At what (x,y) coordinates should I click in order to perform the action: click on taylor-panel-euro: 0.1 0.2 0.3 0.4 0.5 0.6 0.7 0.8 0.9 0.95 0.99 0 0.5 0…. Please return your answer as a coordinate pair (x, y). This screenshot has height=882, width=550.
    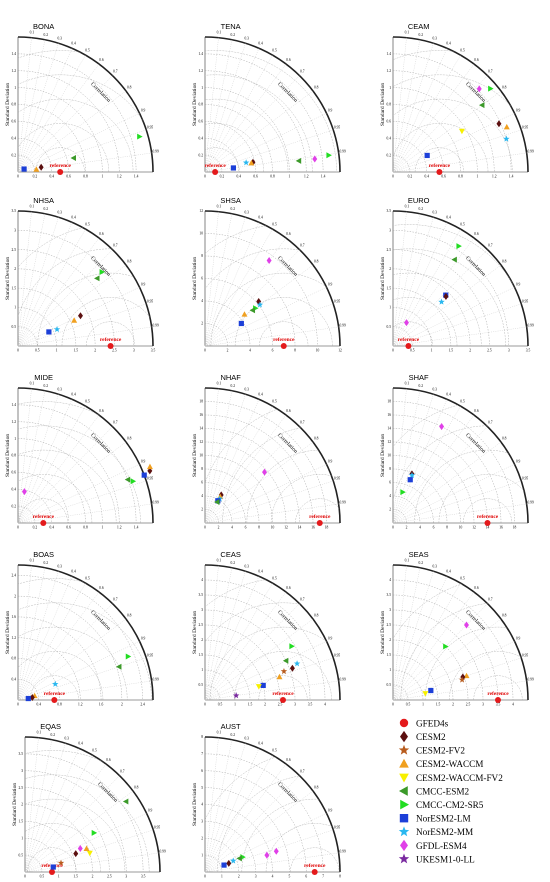
    Looking at the image, I should click on (457, 274).